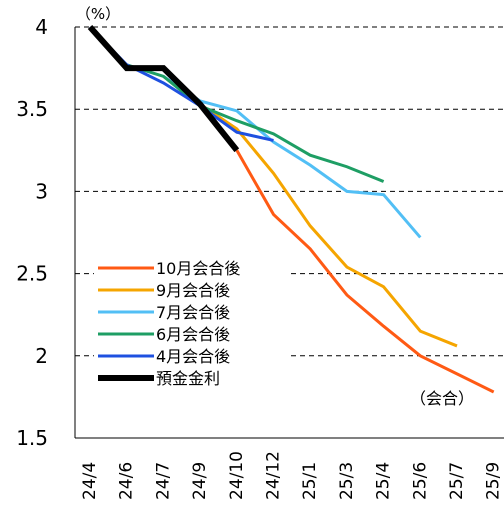 This screenshot has height=514, width=504. Describe the element at coordinates (310, 481) in the screenshot. I see `x-tick-label: 25/1` at that location.